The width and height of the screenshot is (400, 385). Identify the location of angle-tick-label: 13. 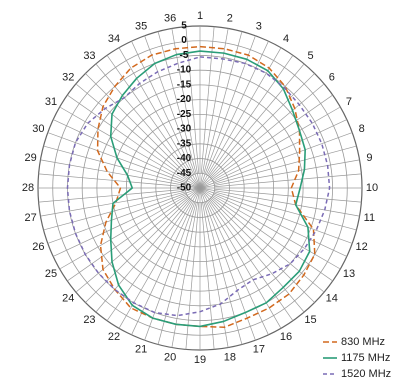
(349, 274).